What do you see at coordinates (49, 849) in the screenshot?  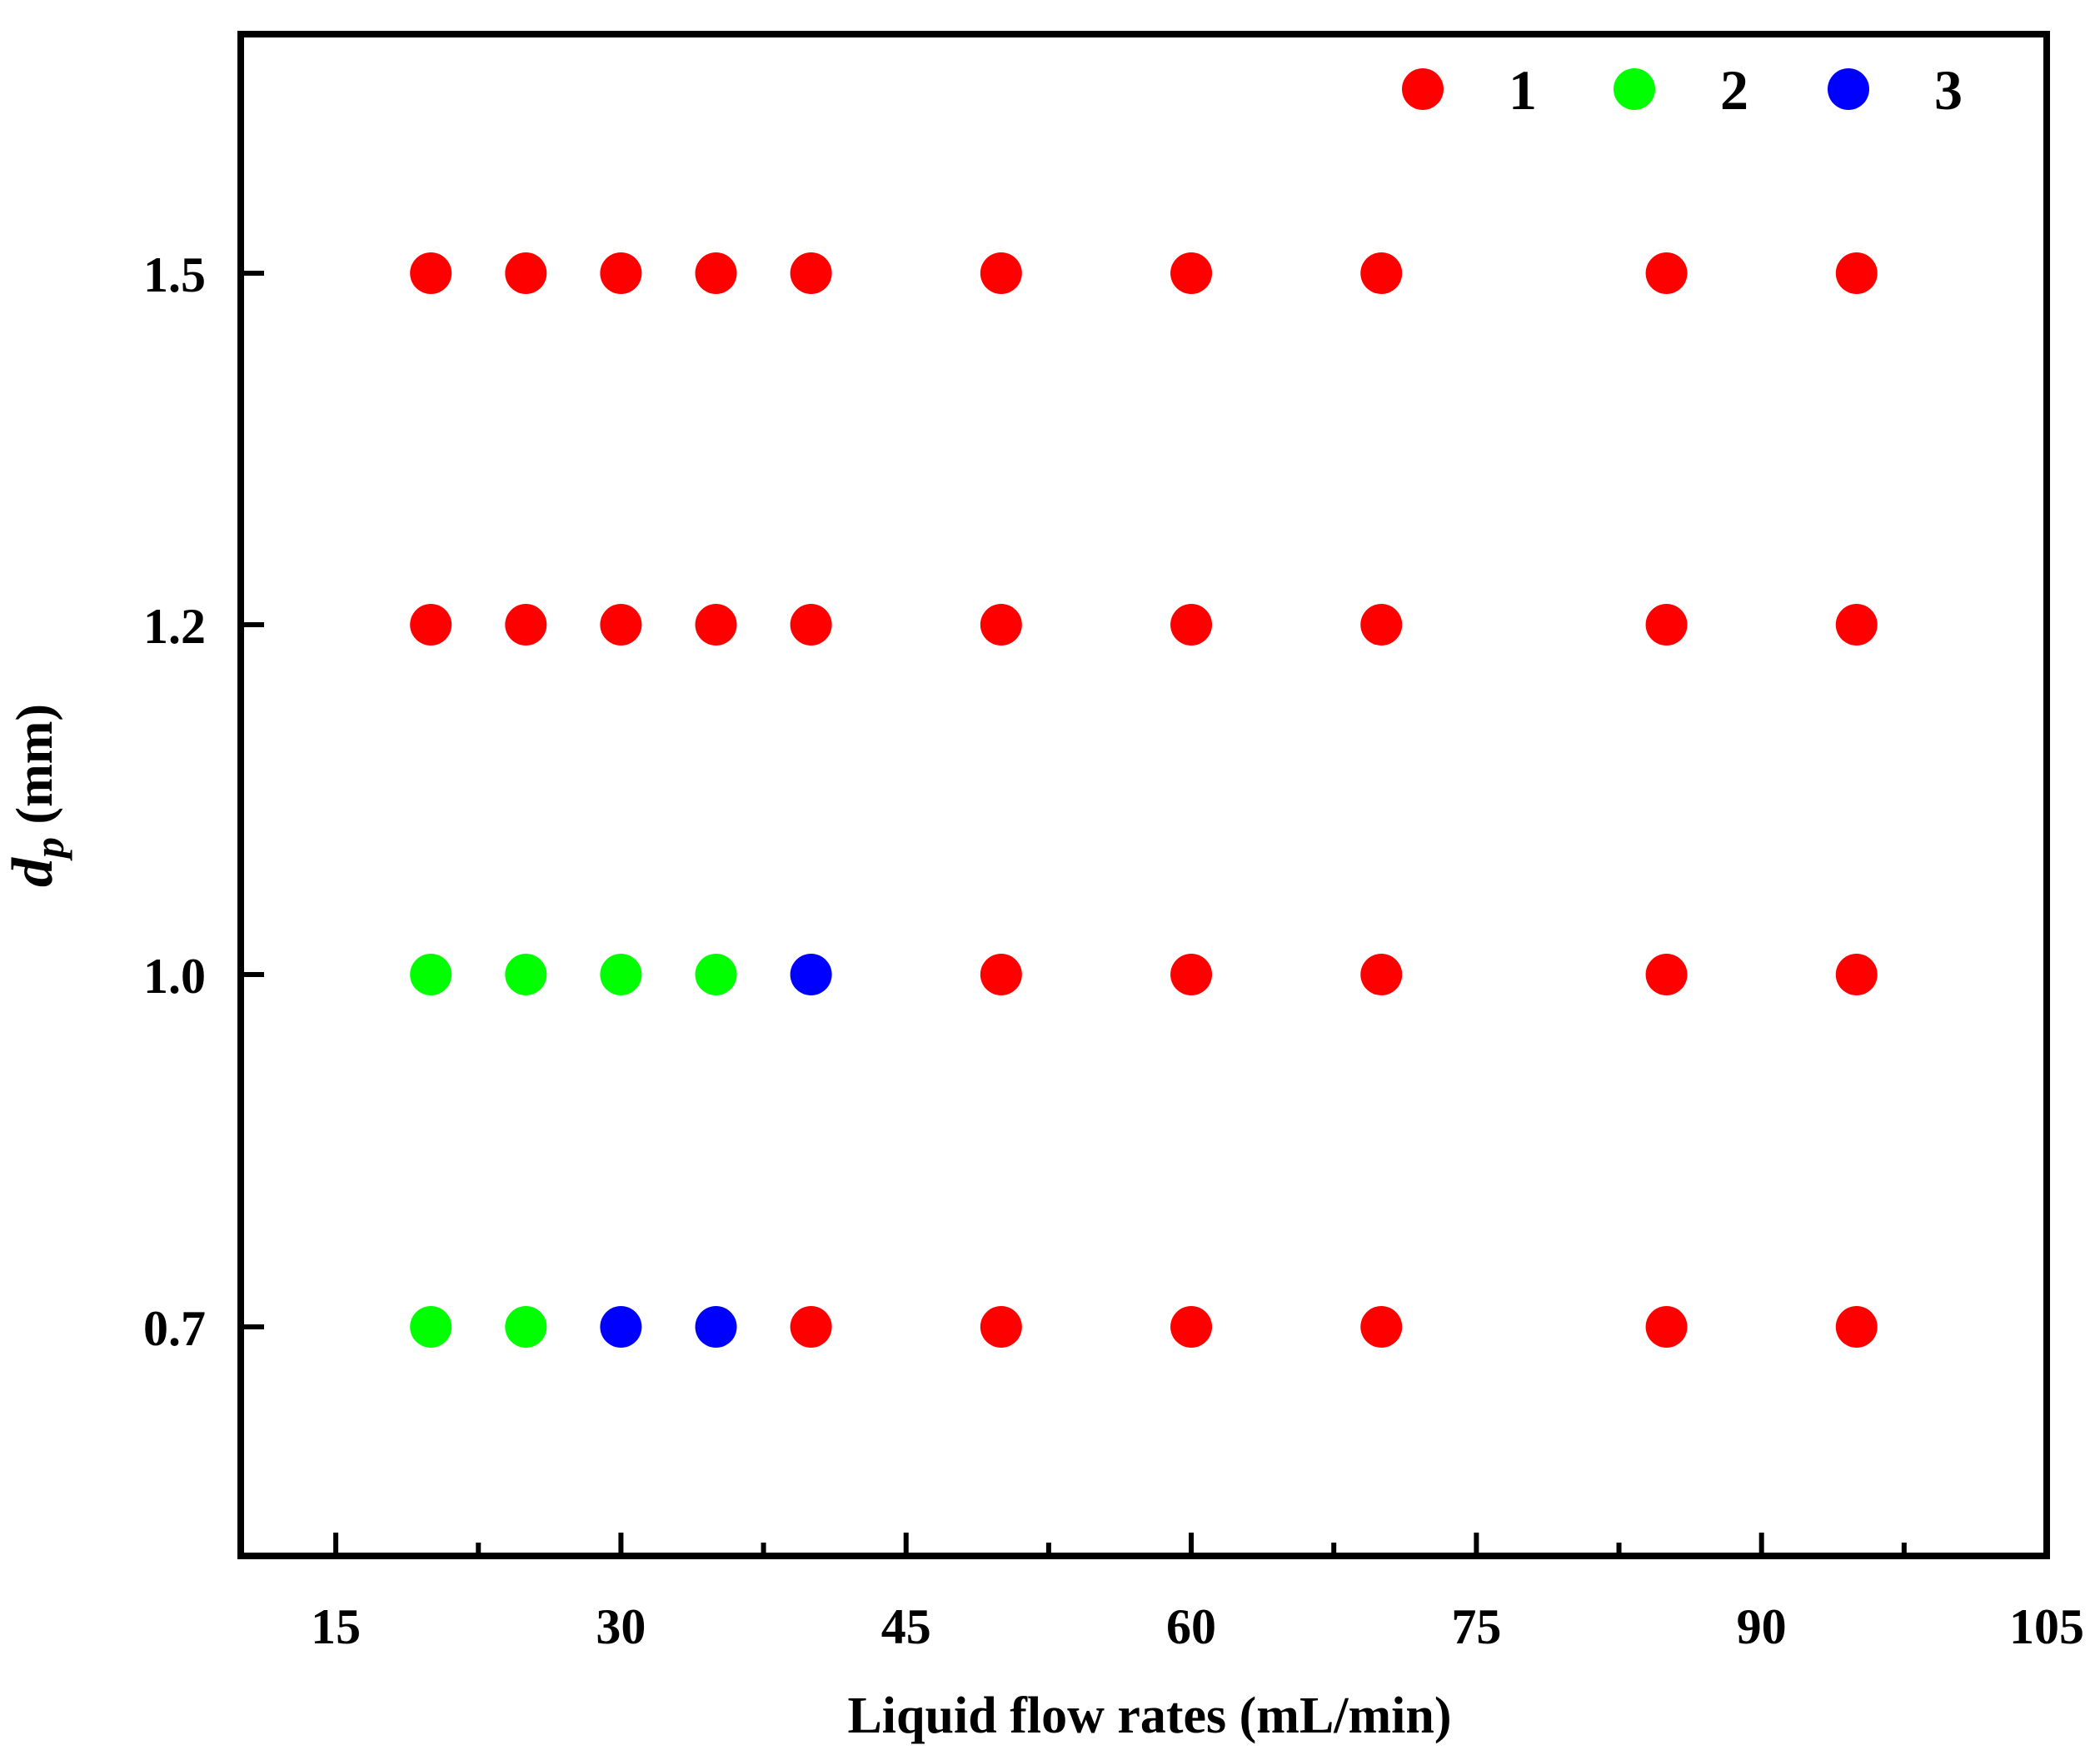 I see `y-axis-title-subscript: p` at bounding box center [49, 849].